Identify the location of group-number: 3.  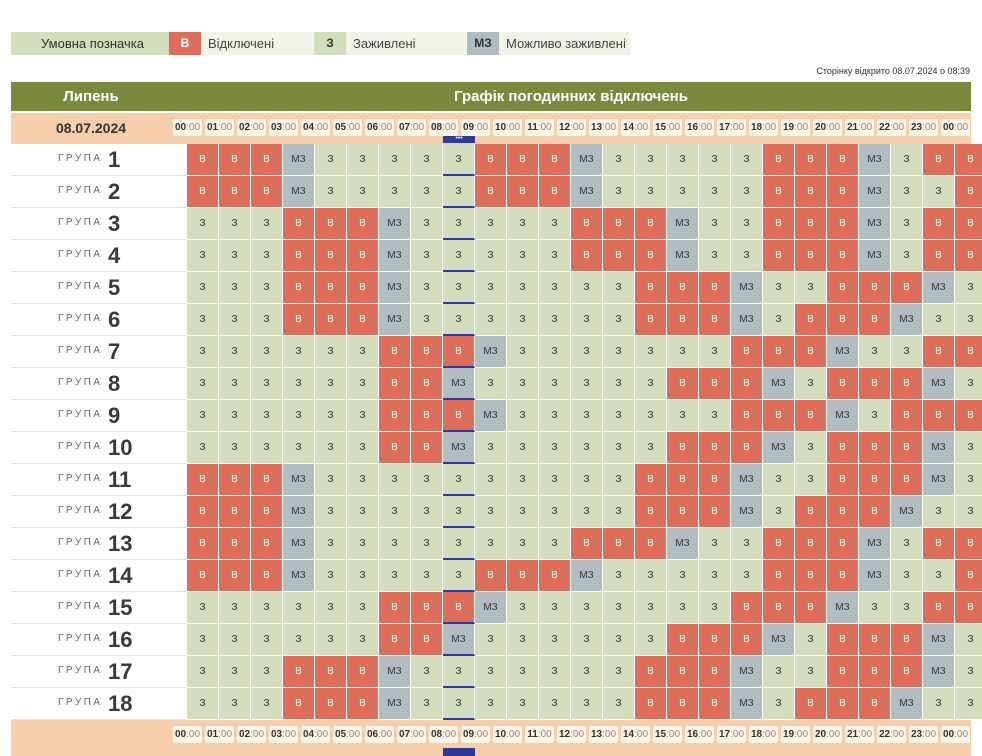
(114, 223).